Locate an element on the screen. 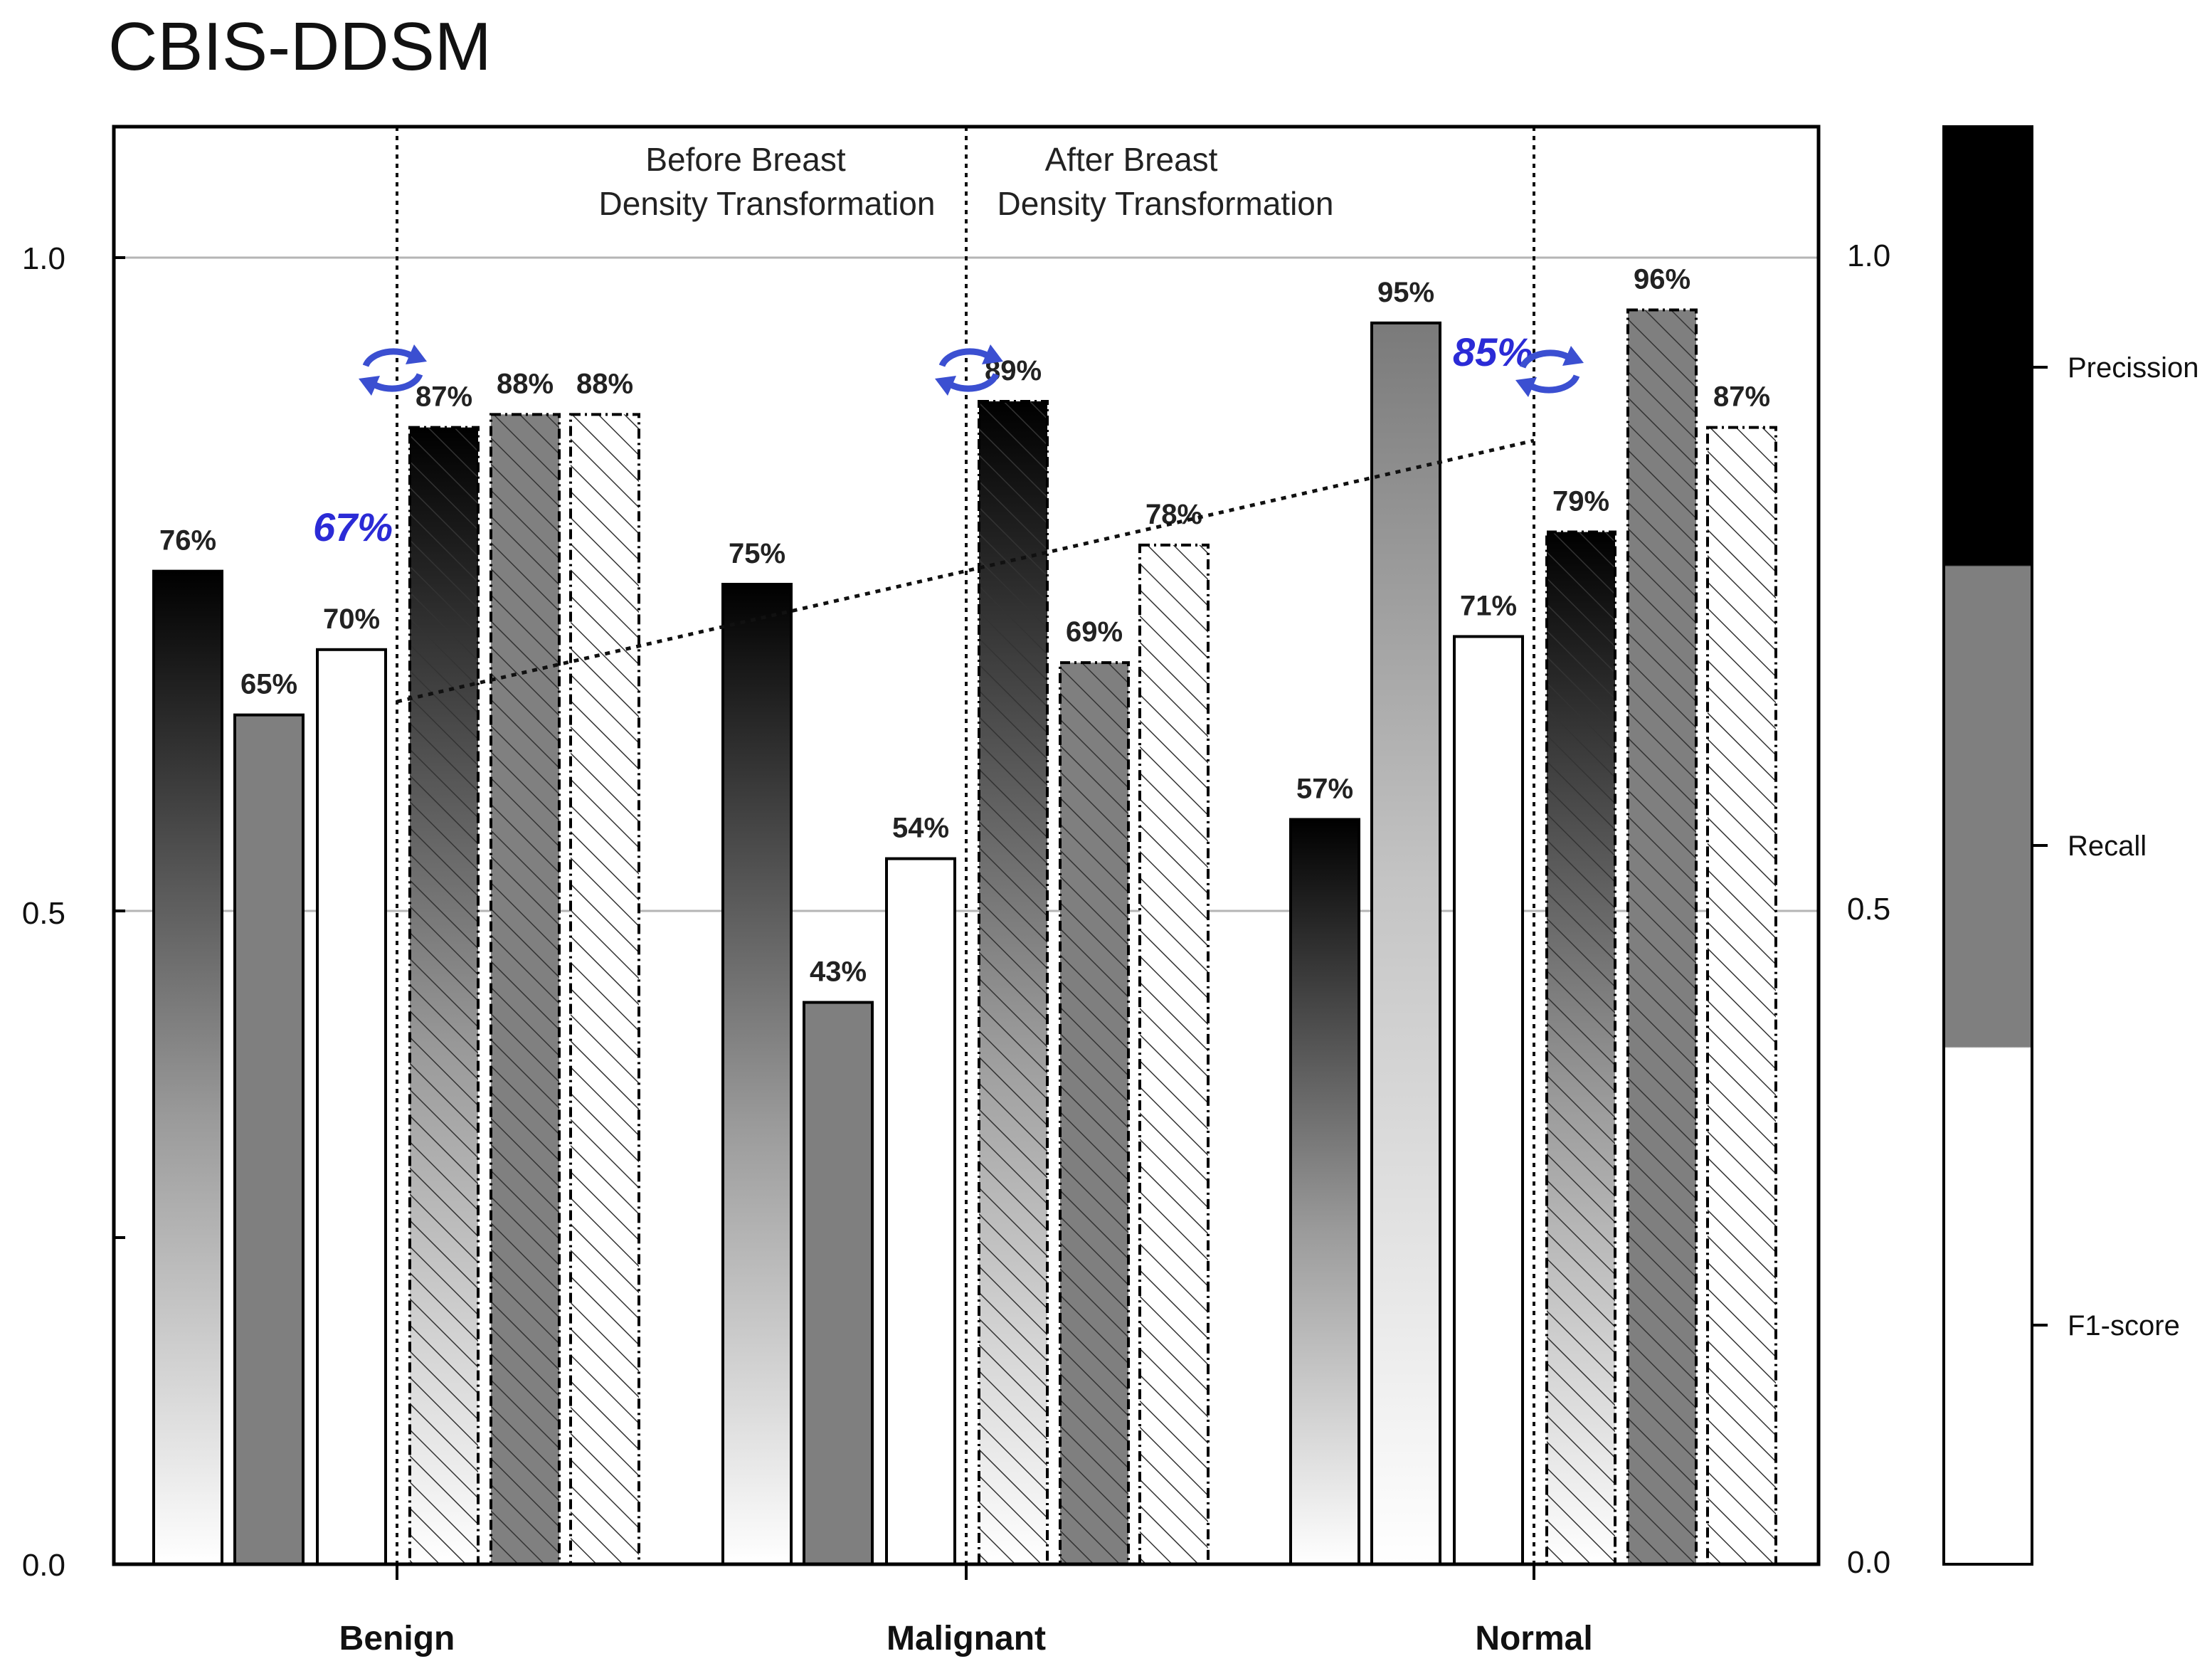 This screenshot has width=2212, height=1666. accuracy-before-label: 67% is located at coordinates (353, 527).